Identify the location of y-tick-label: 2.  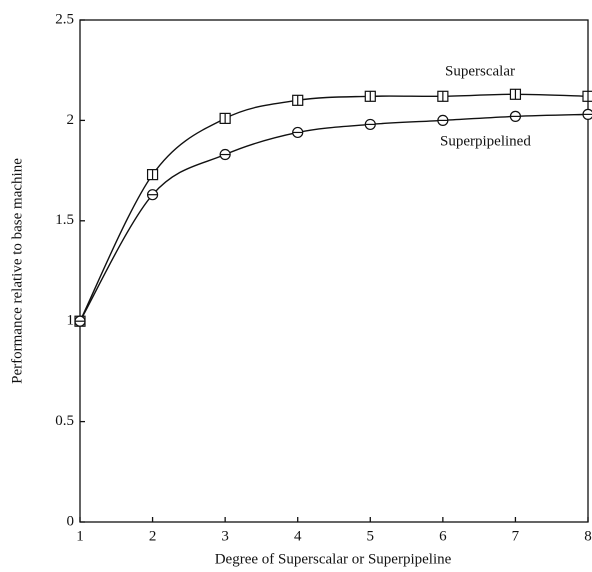
(71, 120).